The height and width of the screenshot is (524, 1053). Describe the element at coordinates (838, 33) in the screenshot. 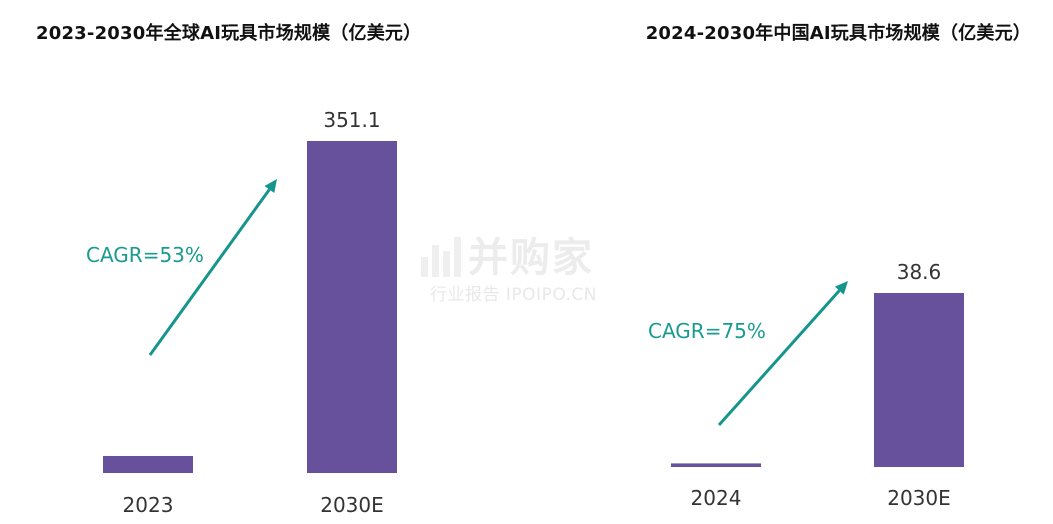

I see `china-chart-title: 2024-2030年中国AI玩具市场规模（亿美元）` at that location.